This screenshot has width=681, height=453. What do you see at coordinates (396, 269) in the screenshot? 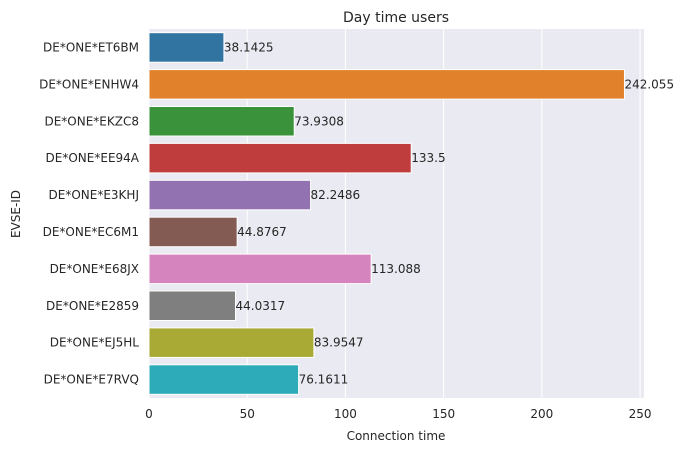
I see `data-label: 113.088` at bounding box center [396, 269].